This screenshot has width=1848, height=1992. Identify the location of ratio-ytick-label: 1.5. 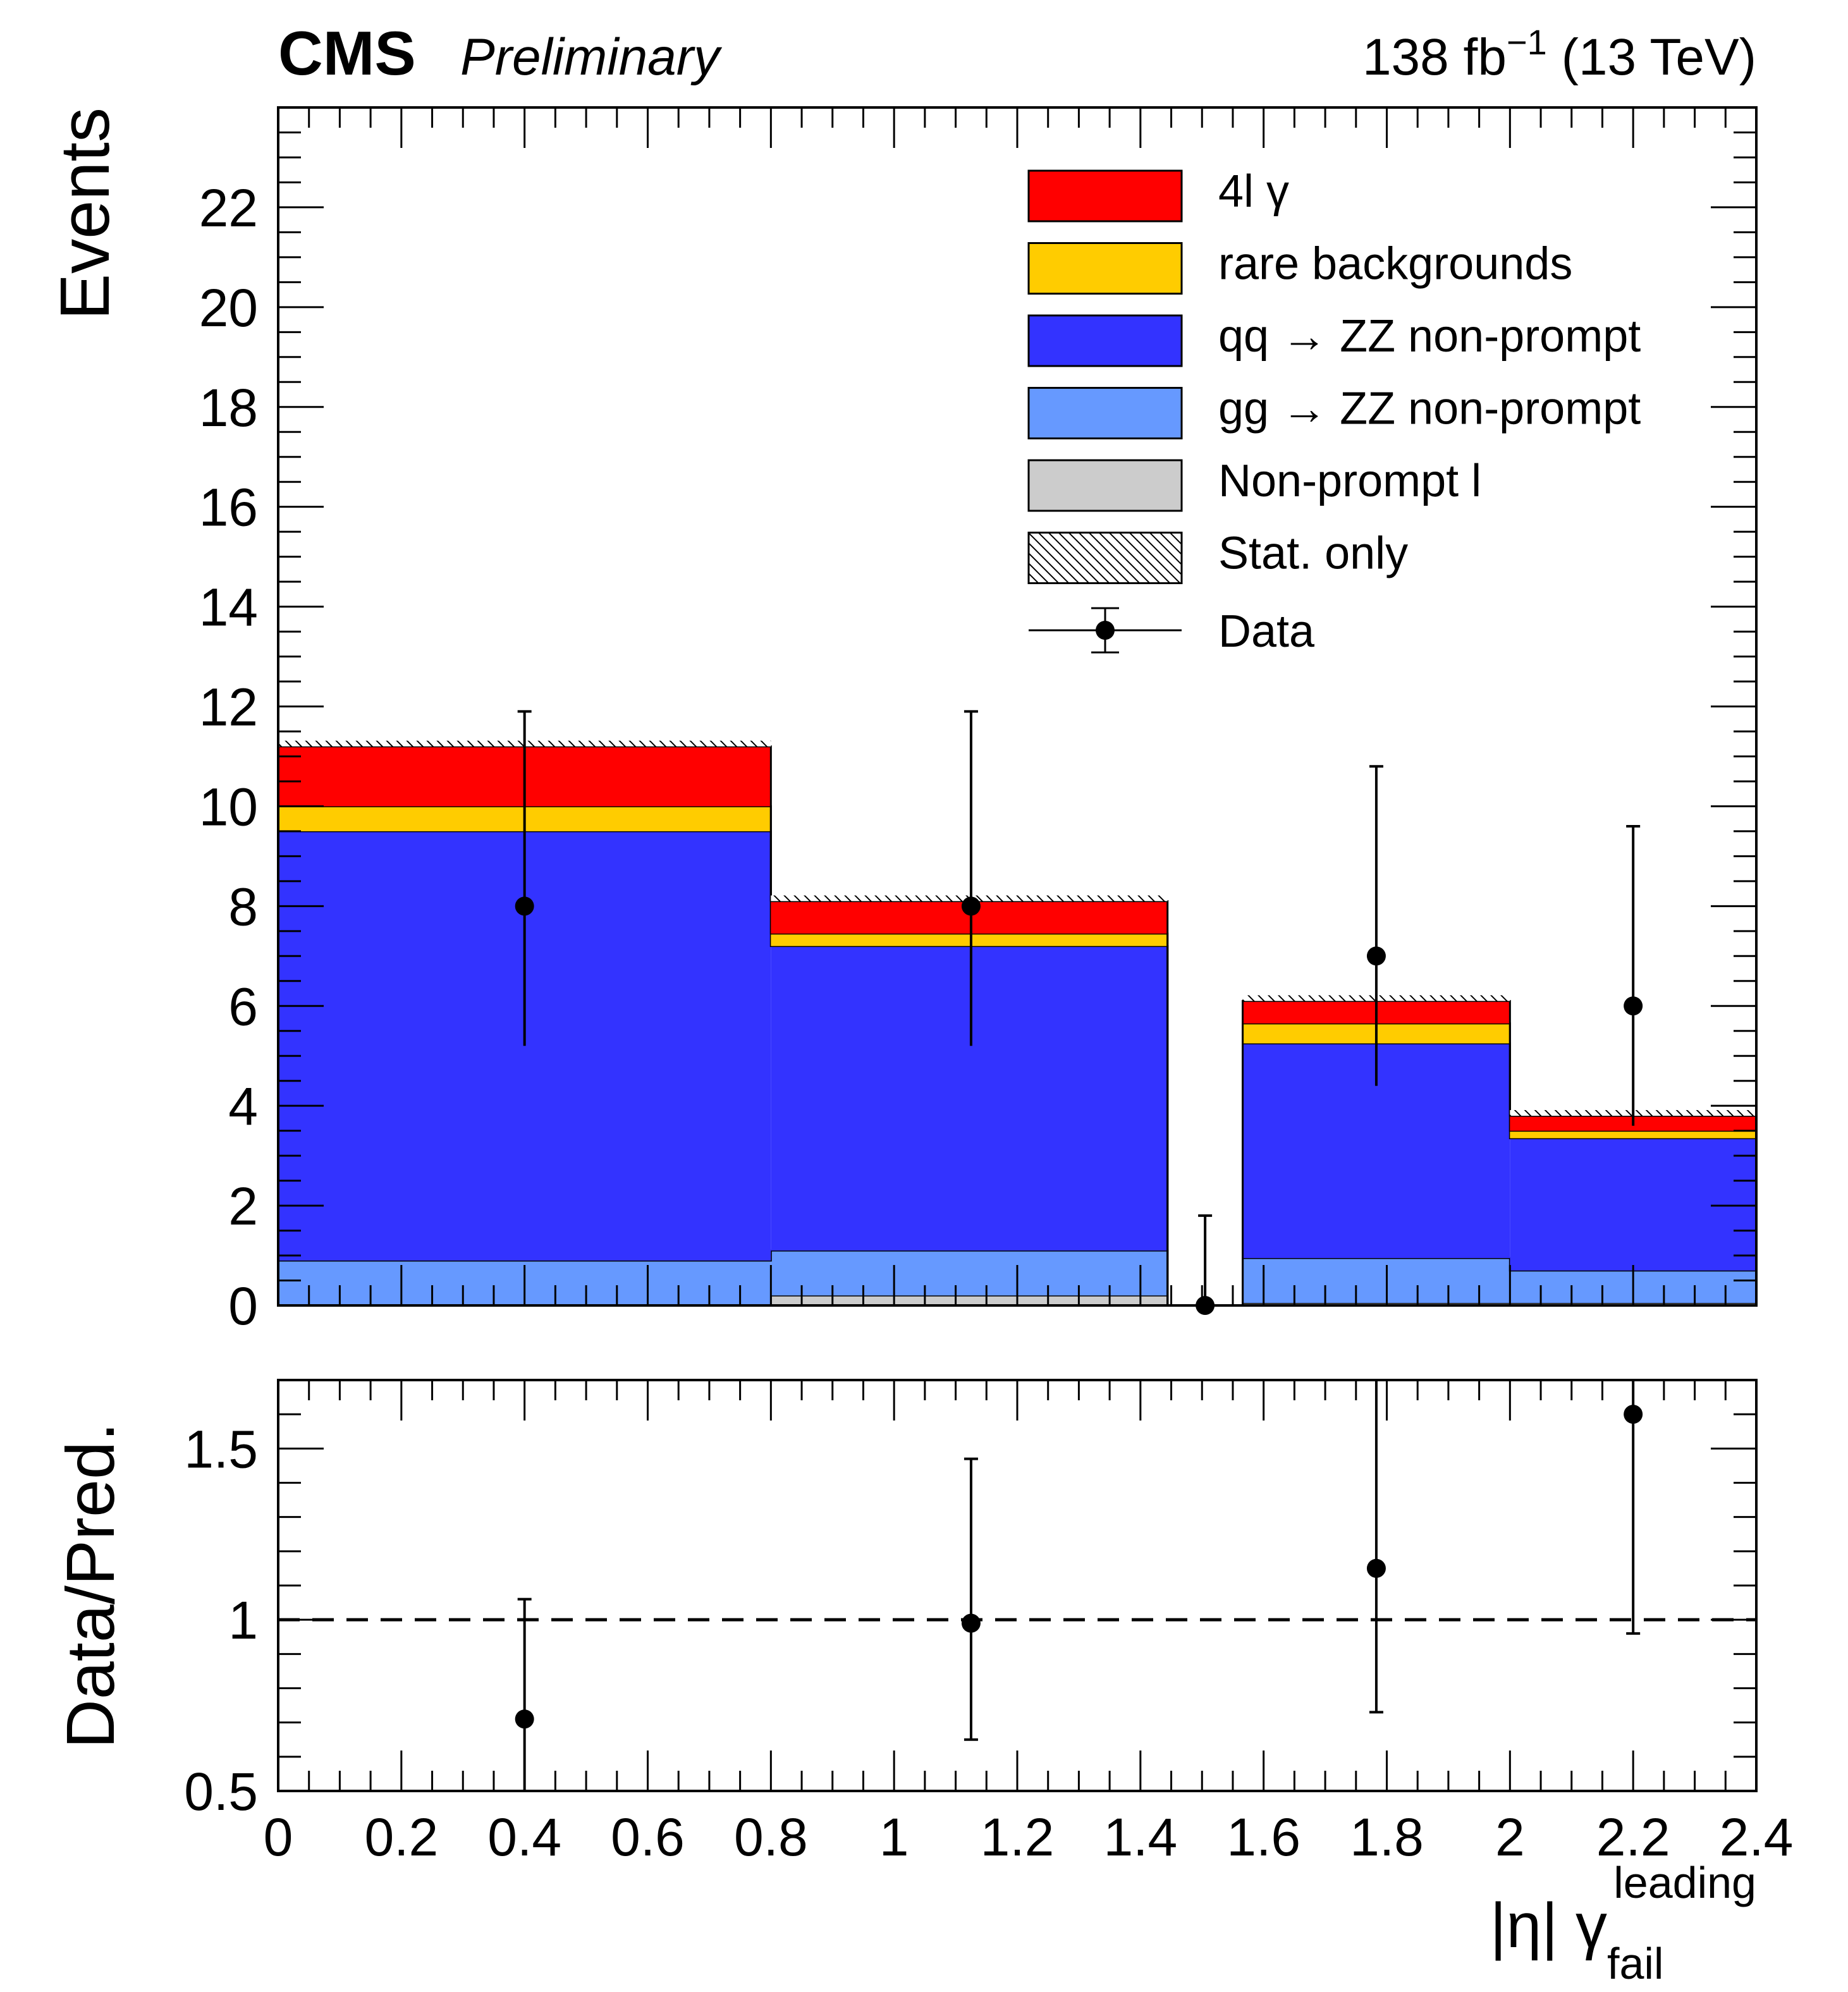
(221, 1449).